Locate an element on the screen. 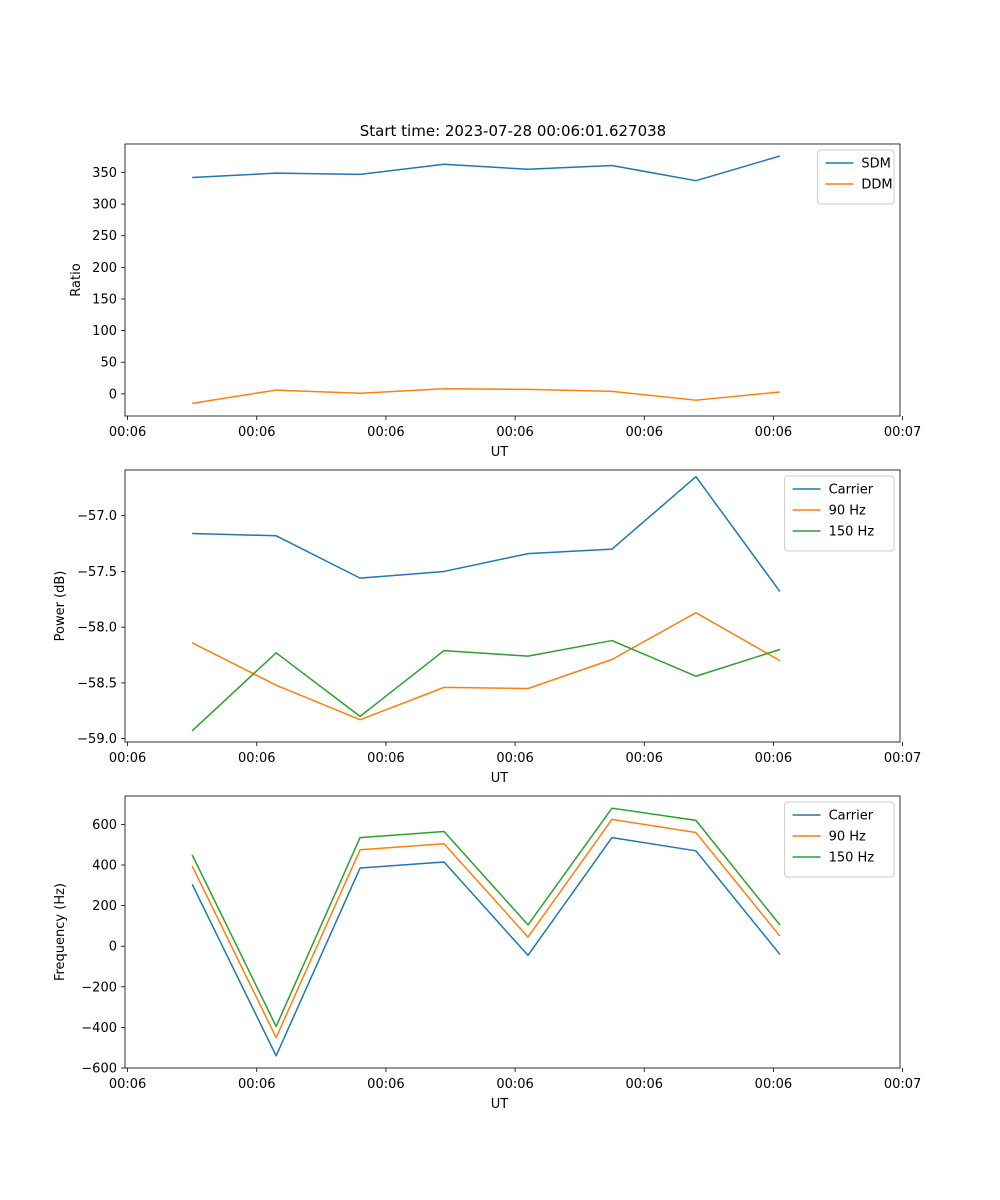  y-tick-label: −57.0 is located at coordinates (97, 516).